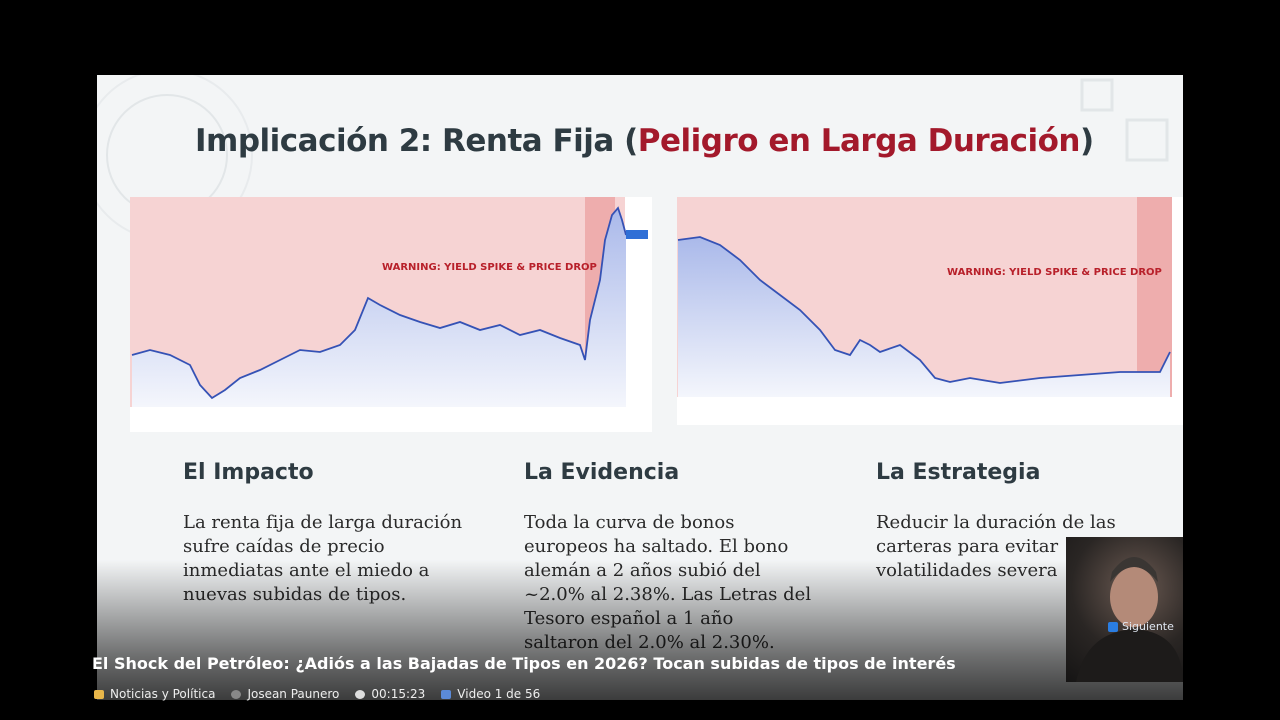 The height and width of the screenshot is (720, 1280). I want to click on meta-category: Noticias y Política, so click(163, 694).